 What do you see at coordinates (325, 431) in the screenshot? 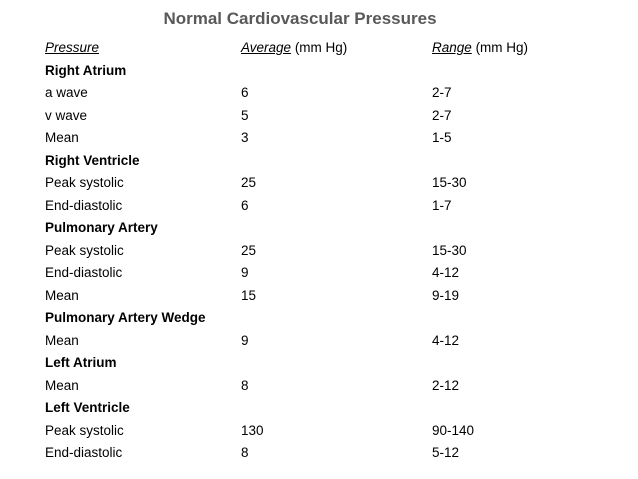
I see `table-row: Peak systolic 130 90-140` at bounding box center [325, 431].